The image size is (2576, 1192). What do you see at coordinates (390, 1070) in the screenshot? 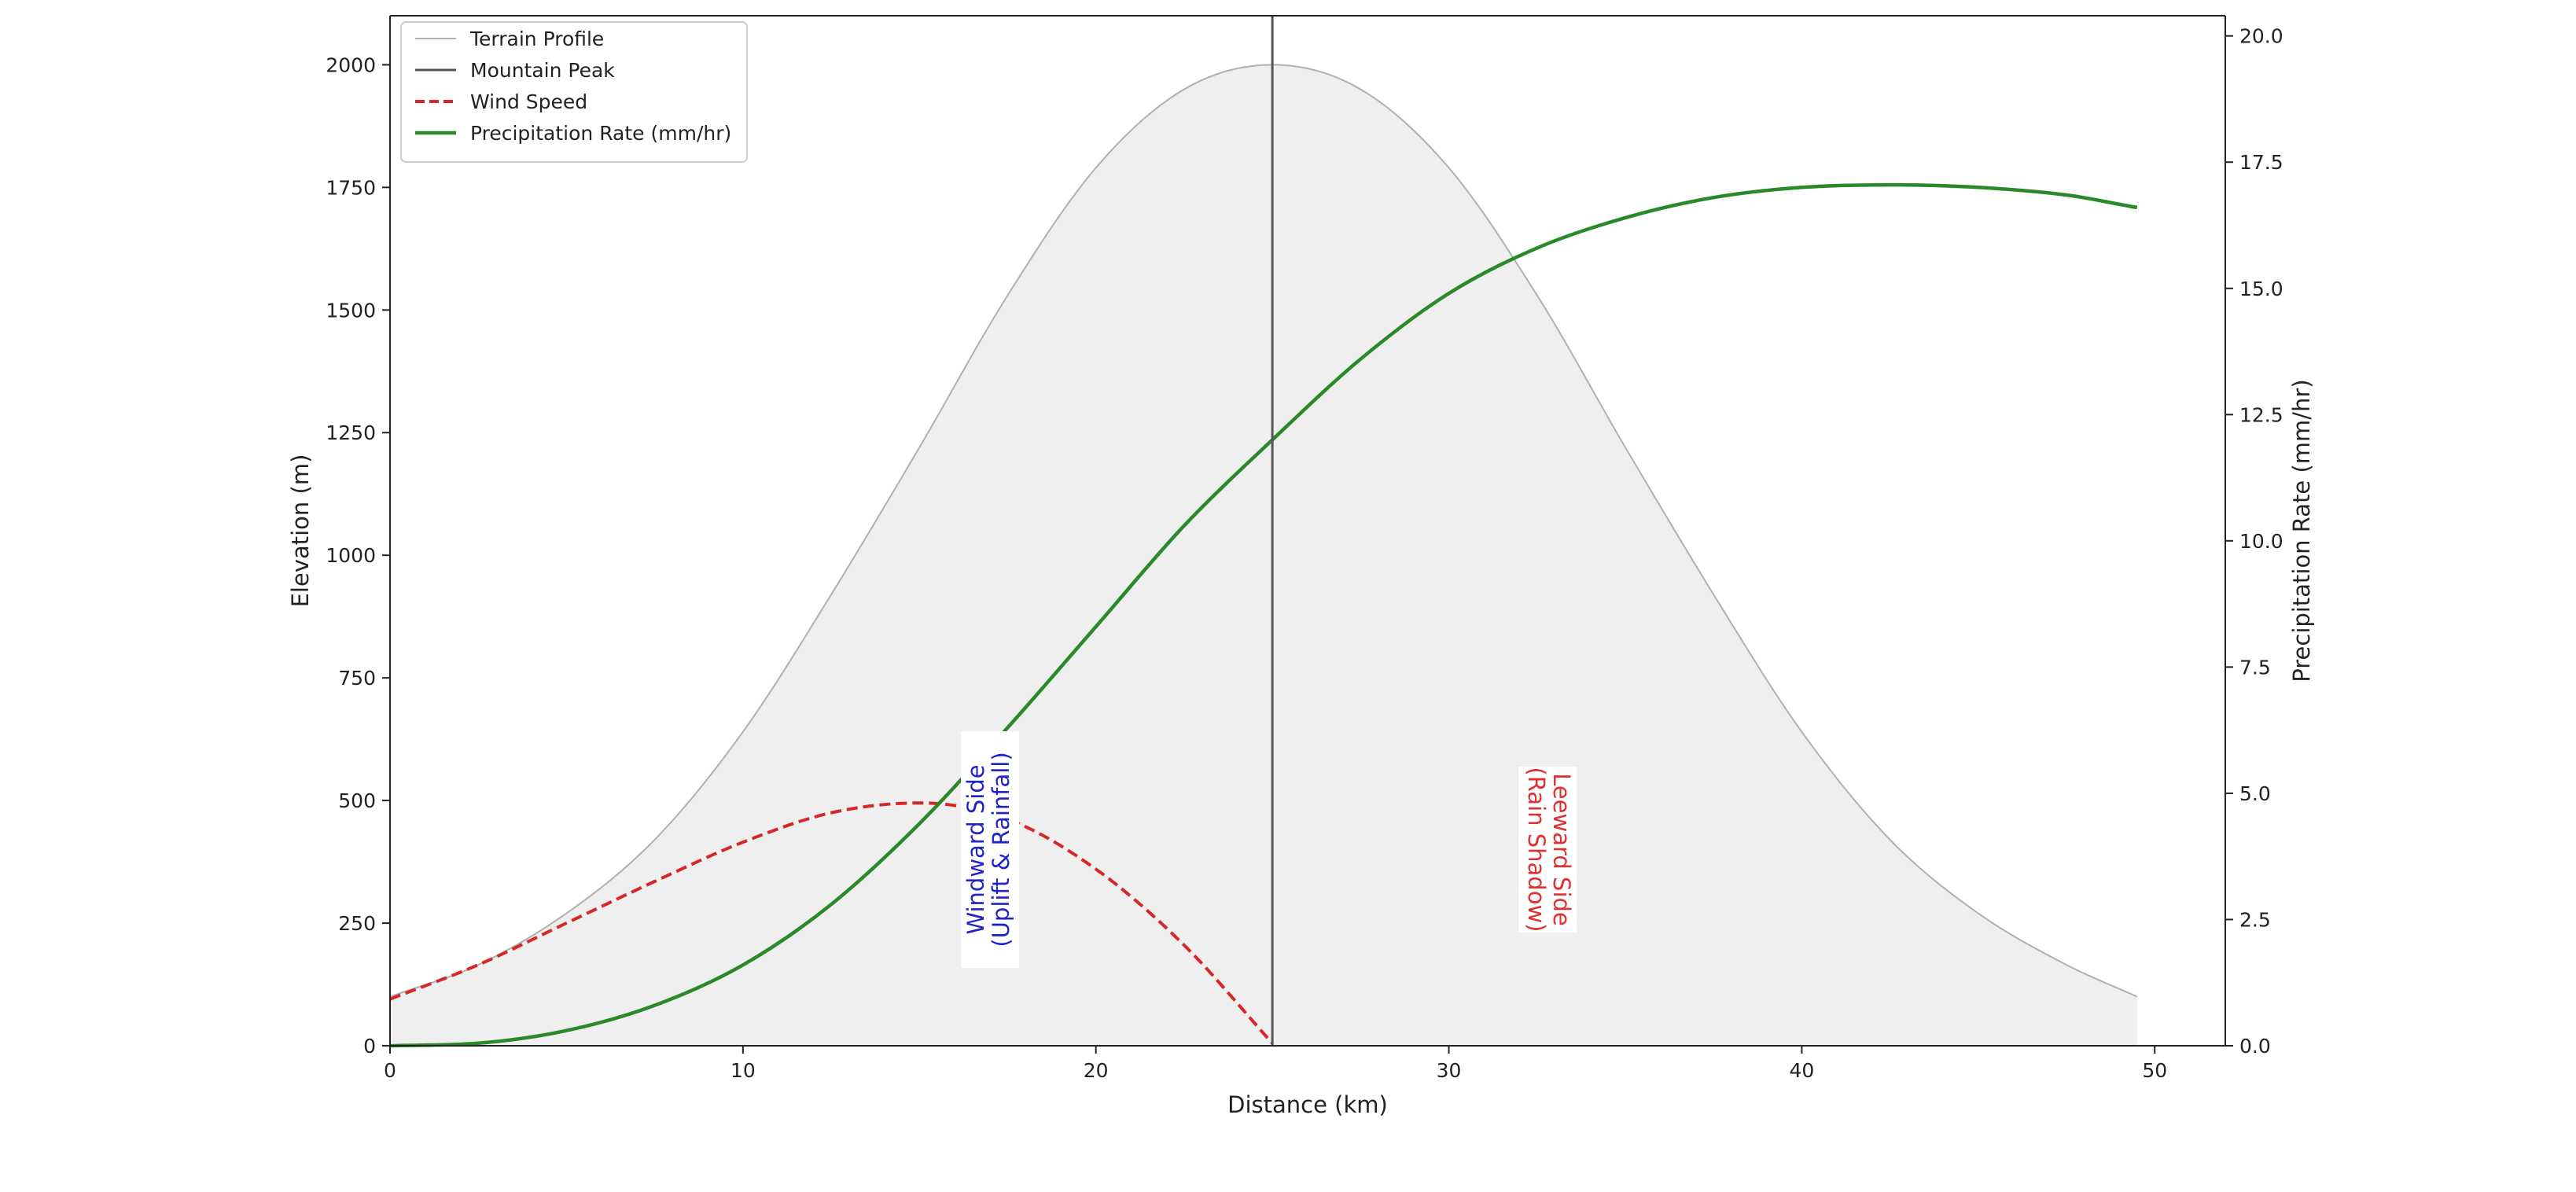
I see `x-tick-label: 0` at bounding box center [390, 1070].